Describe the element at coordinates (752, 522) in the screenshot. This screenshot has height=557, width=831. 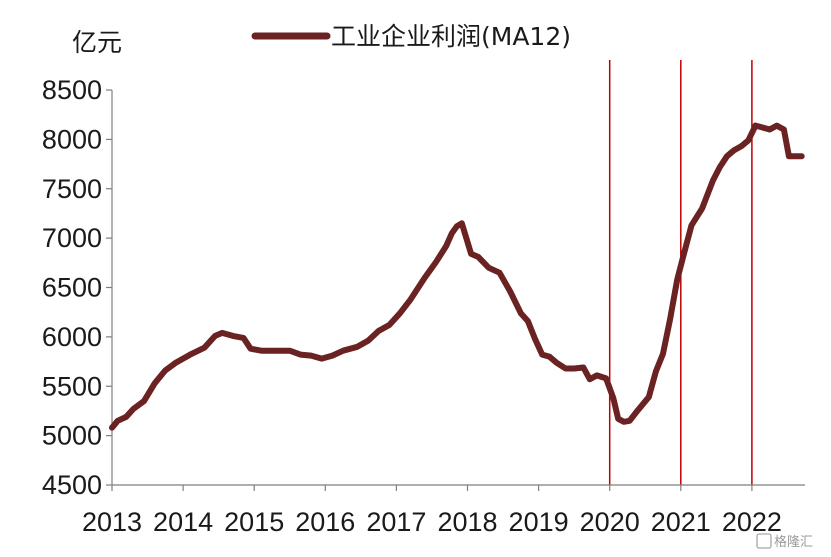
I see `x-tick-label: 2022` at that location.